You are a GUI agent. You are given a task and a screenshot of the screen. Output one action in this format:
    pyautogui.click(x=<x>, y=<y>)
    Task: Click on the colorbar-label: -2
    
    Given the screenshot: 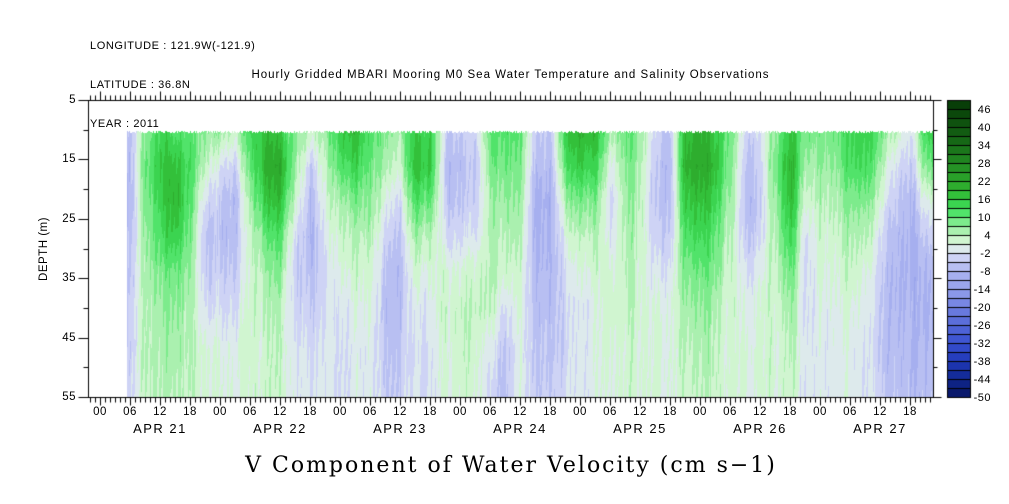 What is the action you would take?
    pyautogui.click(x=985, y=253)
    